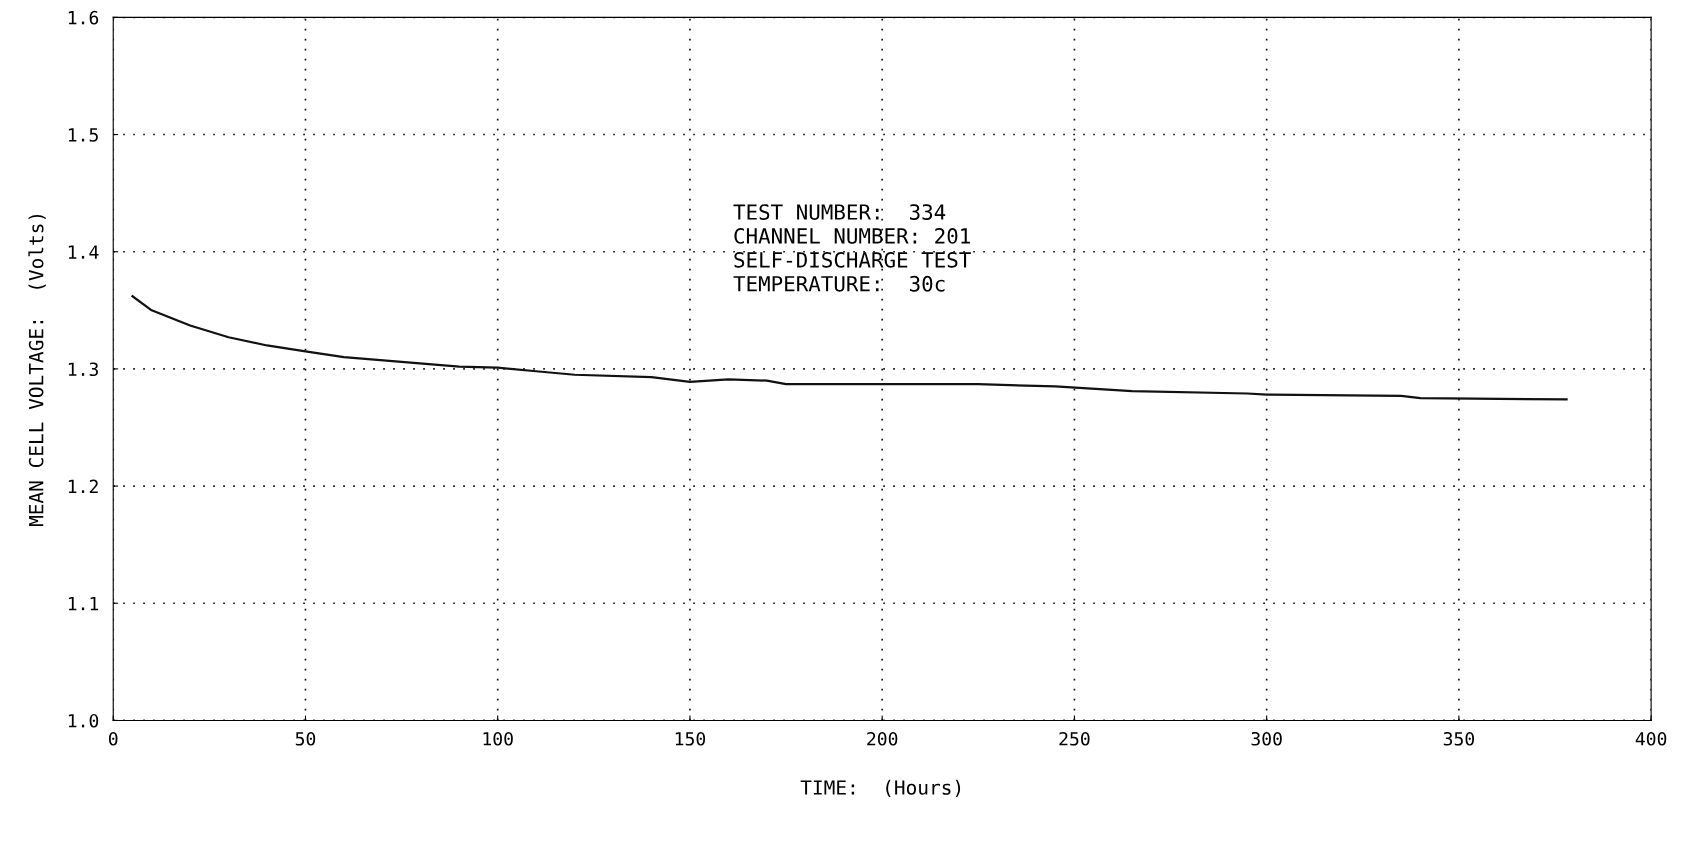  What do you see at coordinates (839, 283) in the screenshot?
I see `annotation: TEMPERATURE: 30c` at bounding box center [839, 283].